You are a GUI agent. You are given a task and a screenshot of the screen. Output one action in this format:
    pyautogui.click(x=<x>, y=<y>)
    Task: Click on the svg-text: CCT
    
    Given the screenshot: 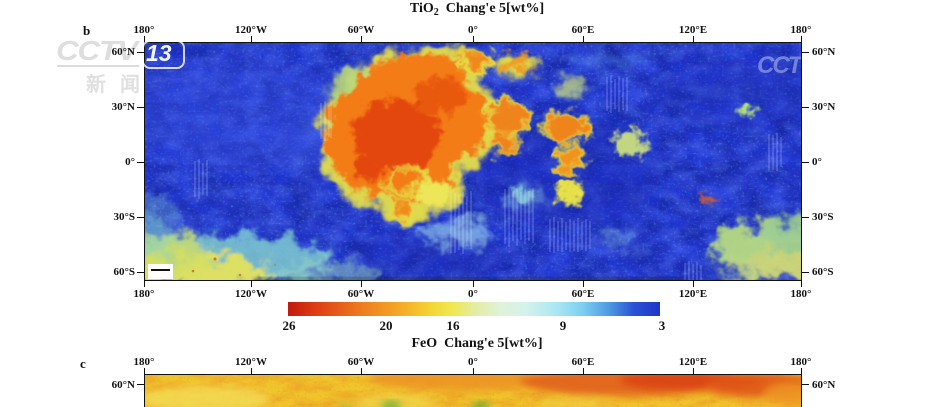 What is the action you would take?
    pyautogui.click(x=779, y=65)
    